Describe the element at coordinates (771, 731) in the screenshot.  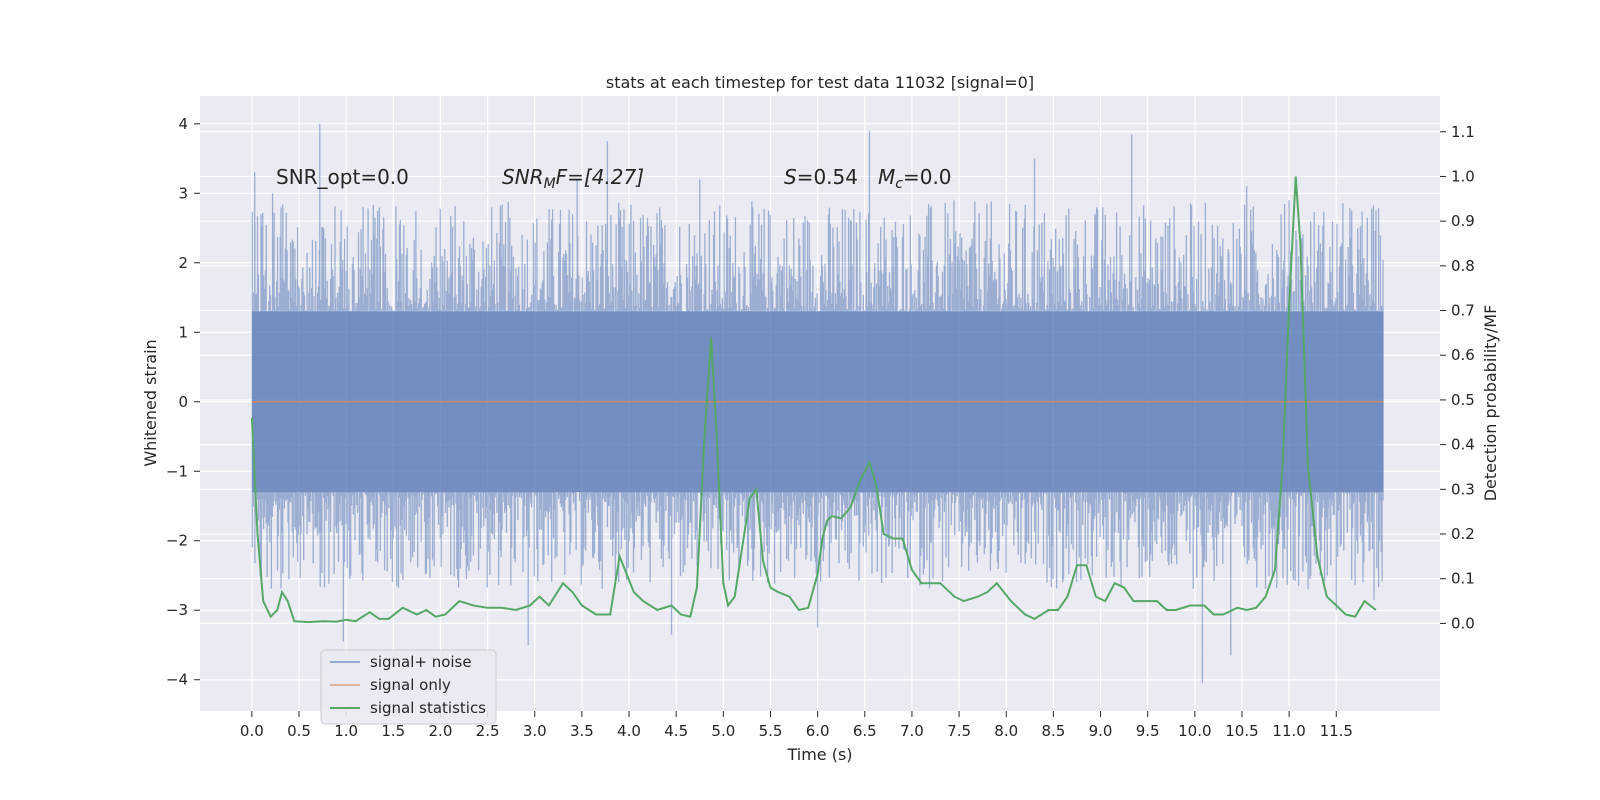
I see `x-tick-label: 5.5` at that location.